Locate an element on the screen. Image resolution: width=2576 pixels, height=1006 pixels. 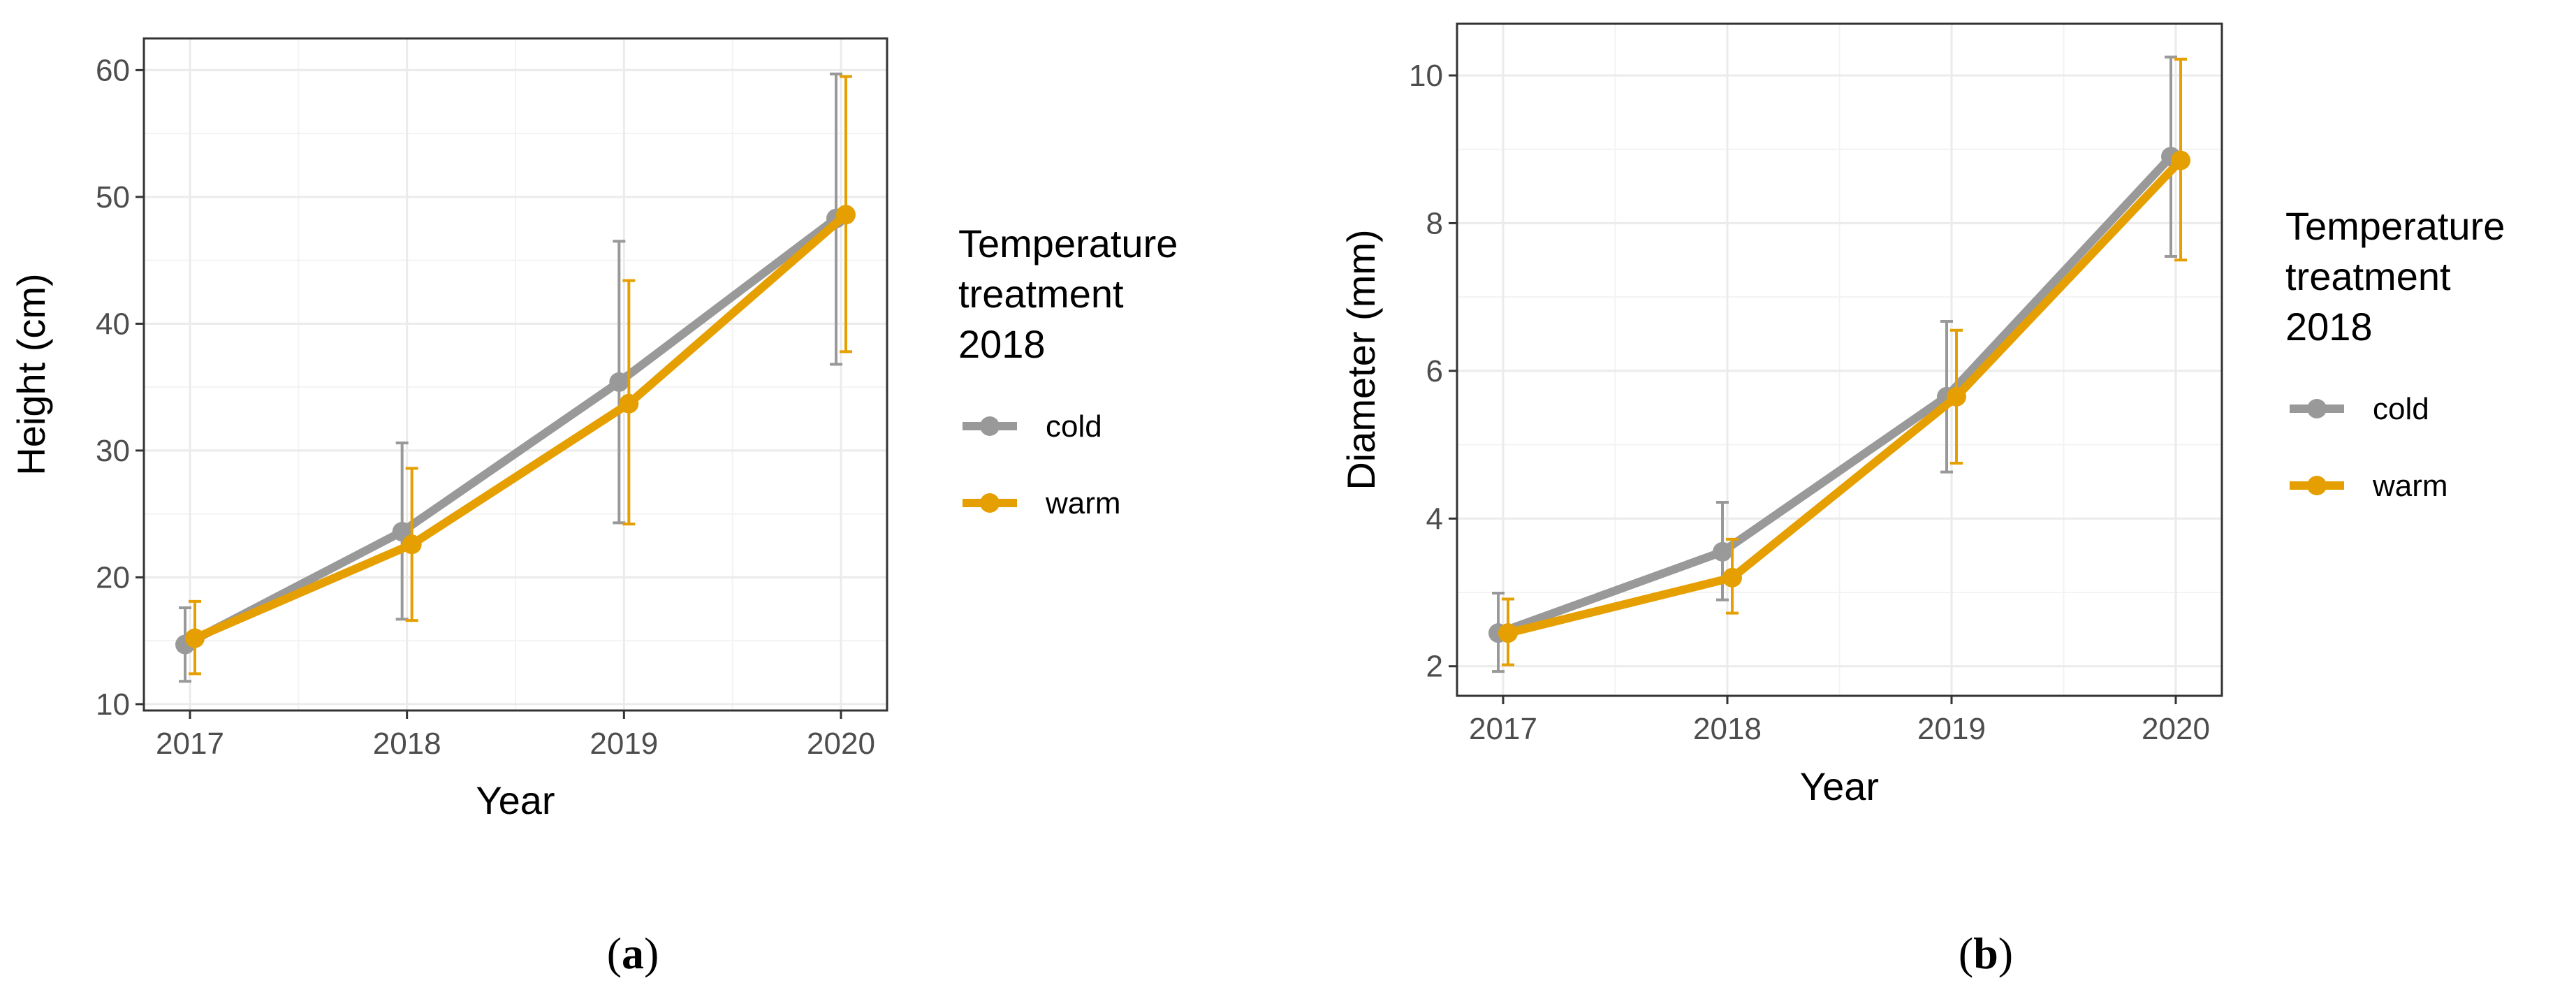
y-tick-label: 2 is located at coordinates (1435, 667).